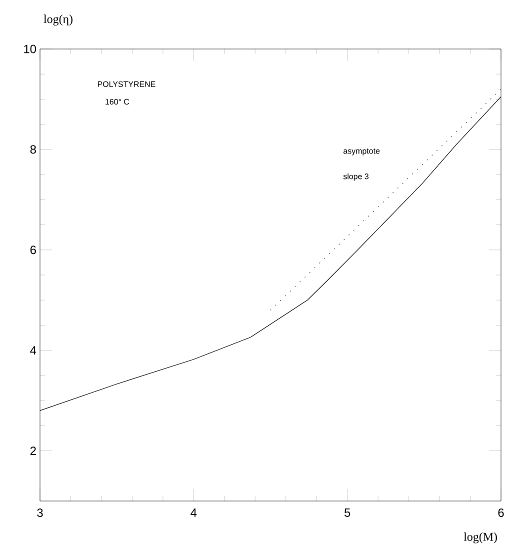 The image size is (505, 558). What do you see at coordinates (40, 512) in the screenshot?
I see `x-tick-label: 3` at bounding box center [40, 512].